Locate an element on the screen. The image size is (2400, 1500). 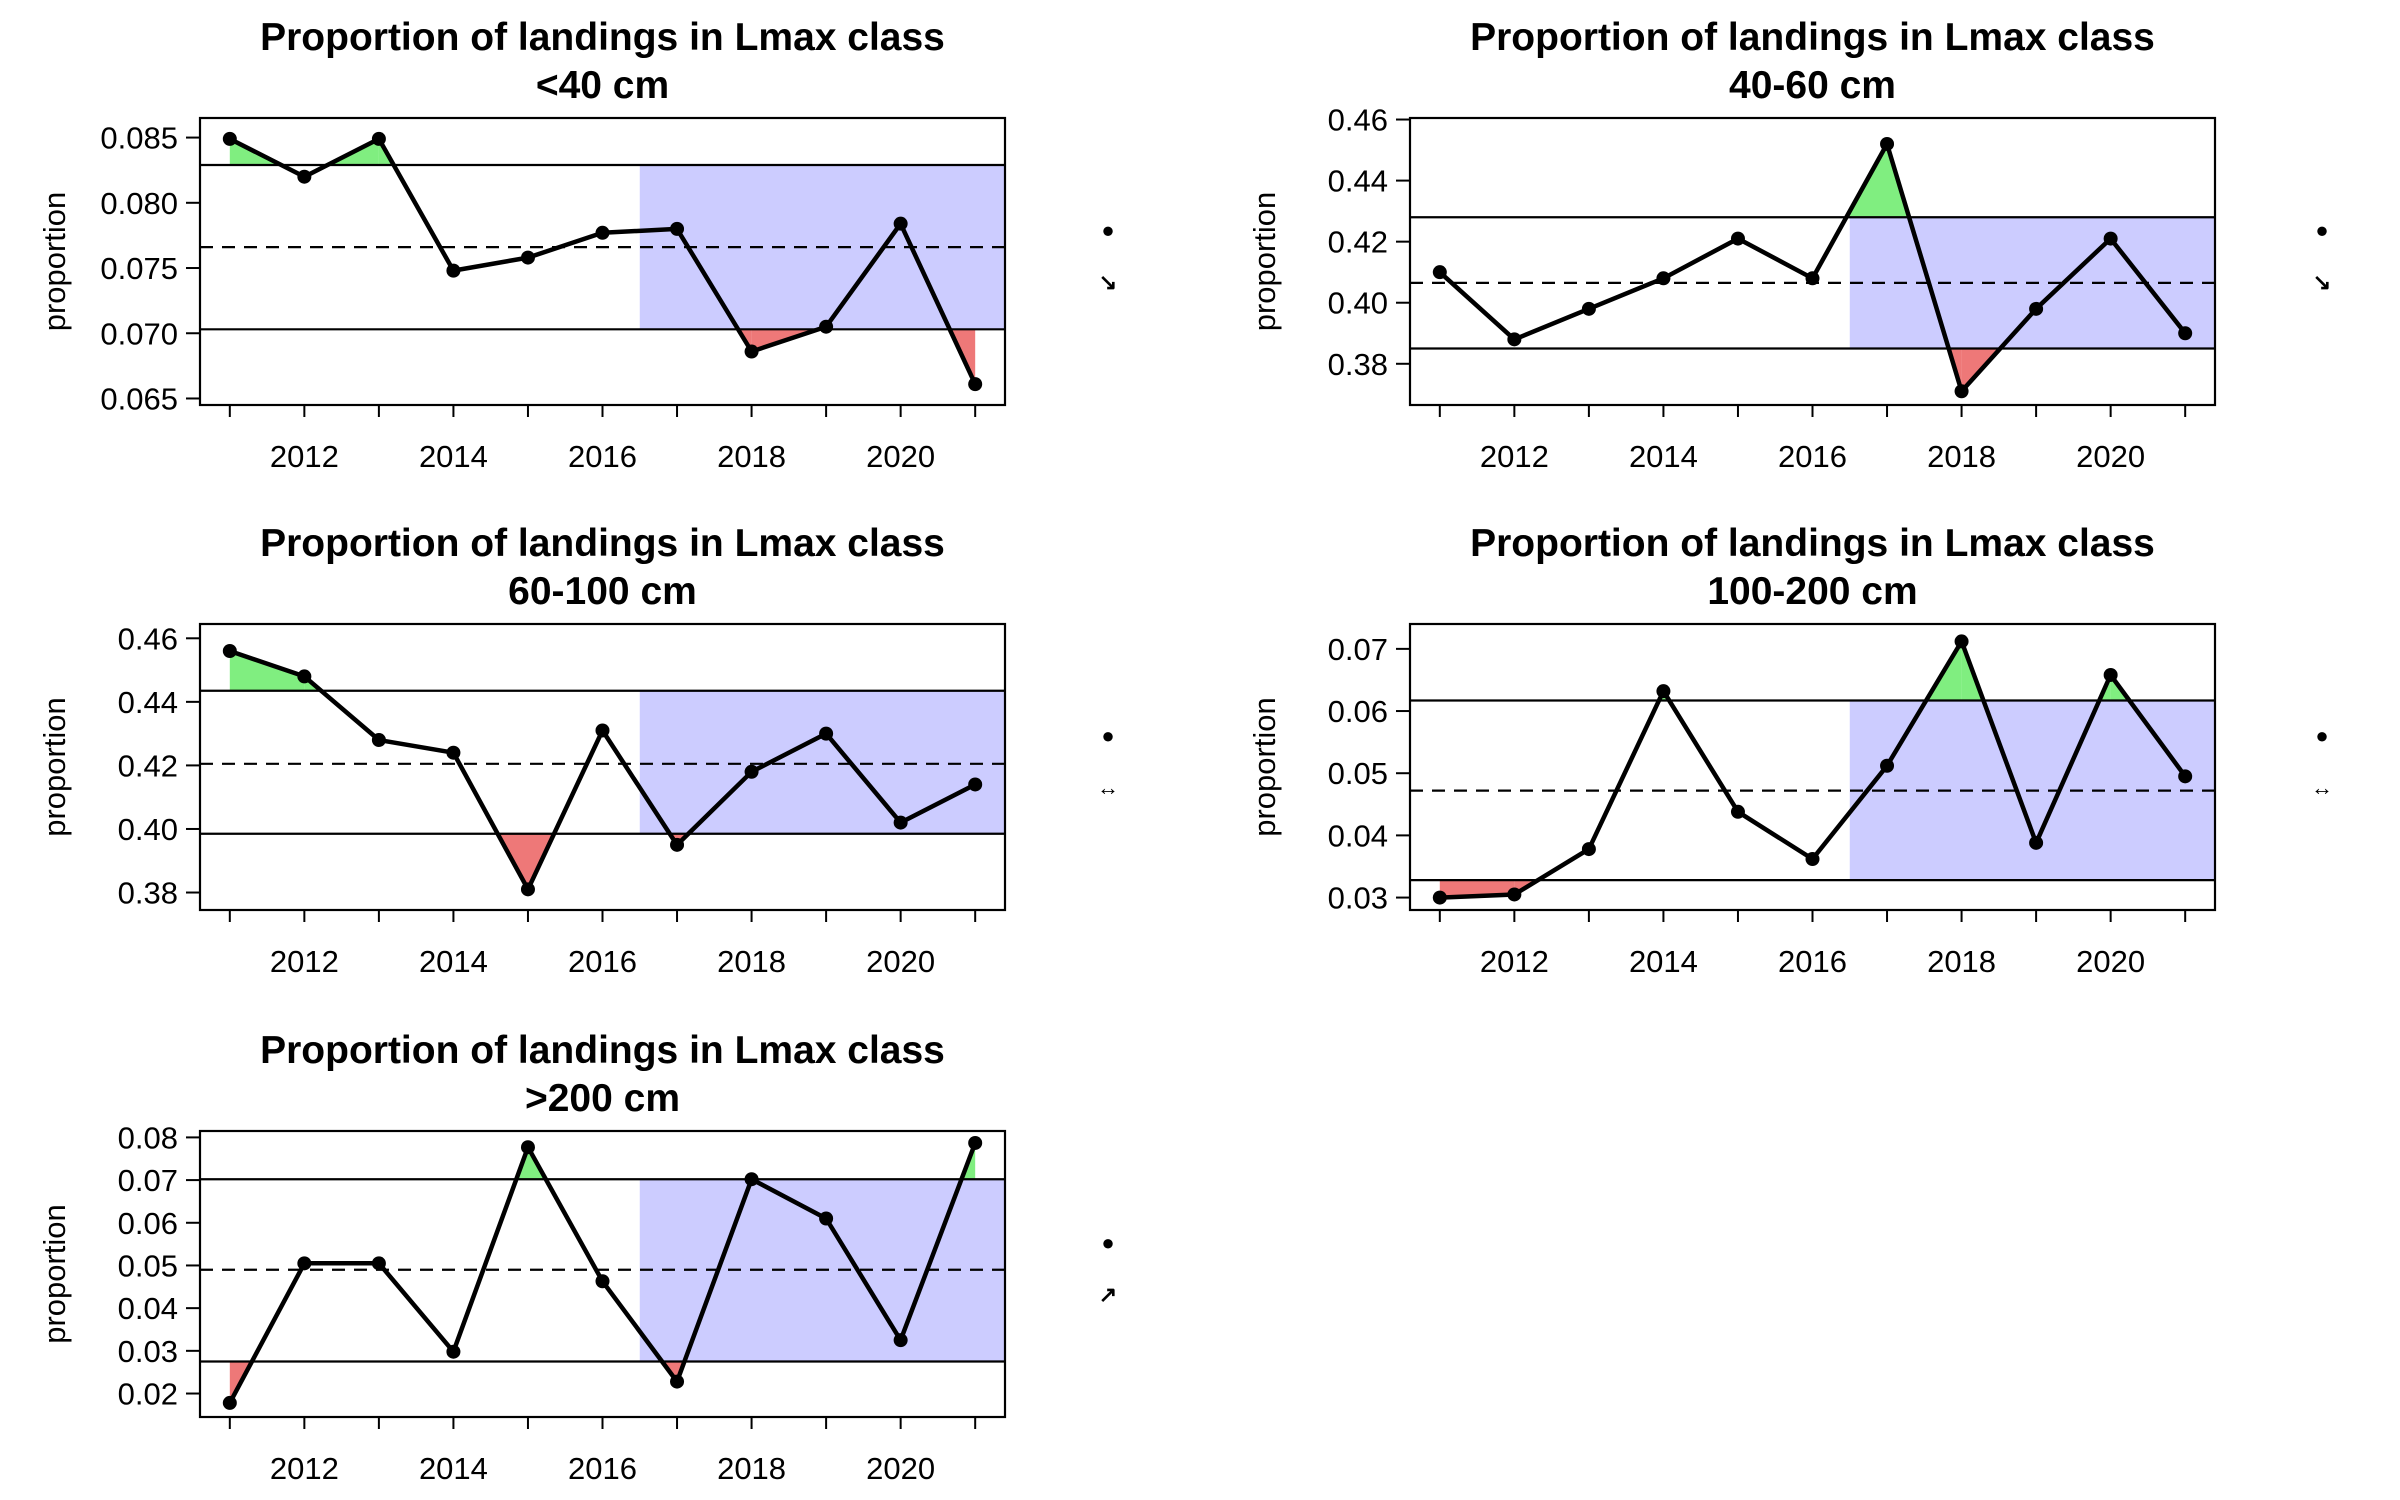
y-tick-label: 0.075 is located at coordinates (139, 268).